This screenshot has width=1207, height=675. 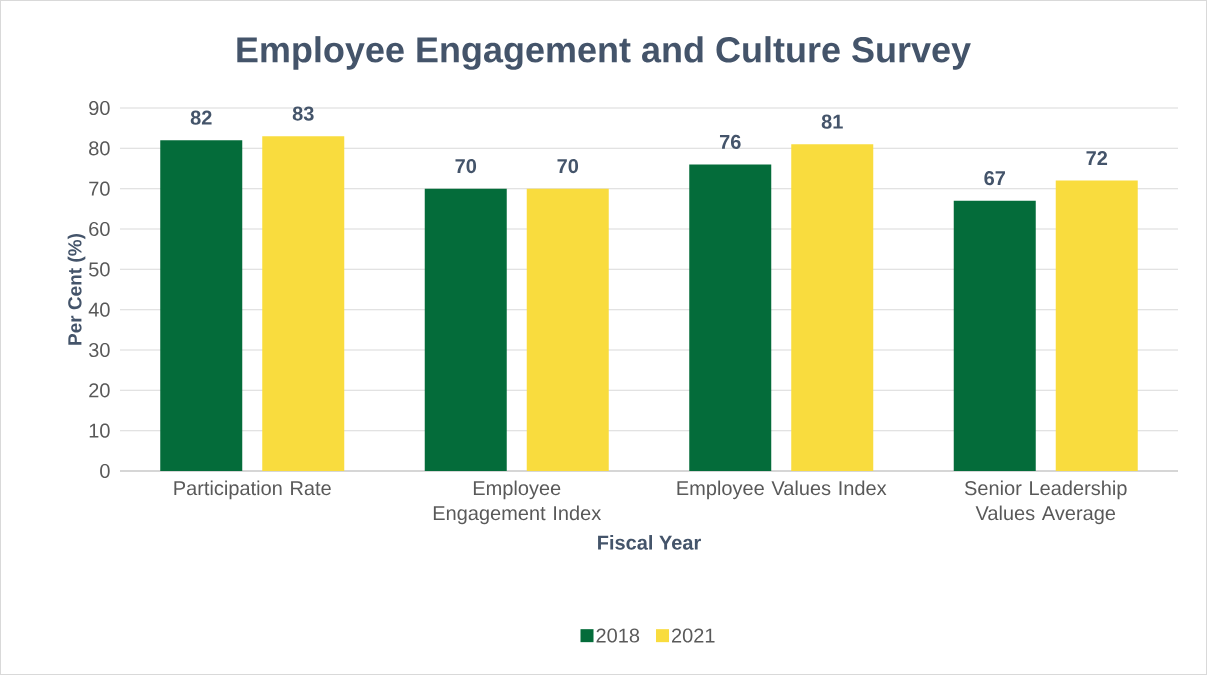 What do you see at coordinates (99, 148) in the screenshot?
I see `y-tick-label: 80` at bounding box center [99, 148].